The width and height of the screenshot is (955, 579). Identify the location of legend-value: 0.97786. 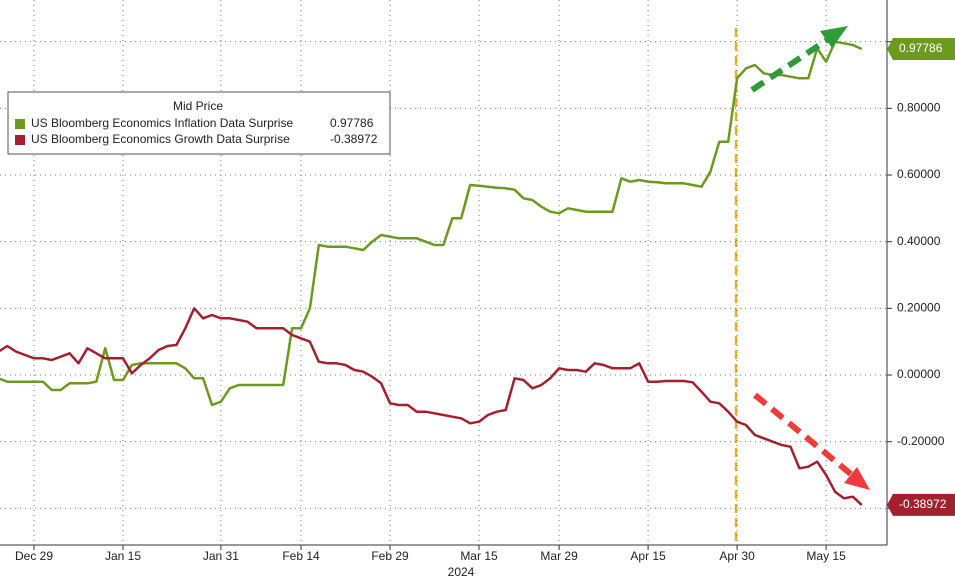
(352, 123).